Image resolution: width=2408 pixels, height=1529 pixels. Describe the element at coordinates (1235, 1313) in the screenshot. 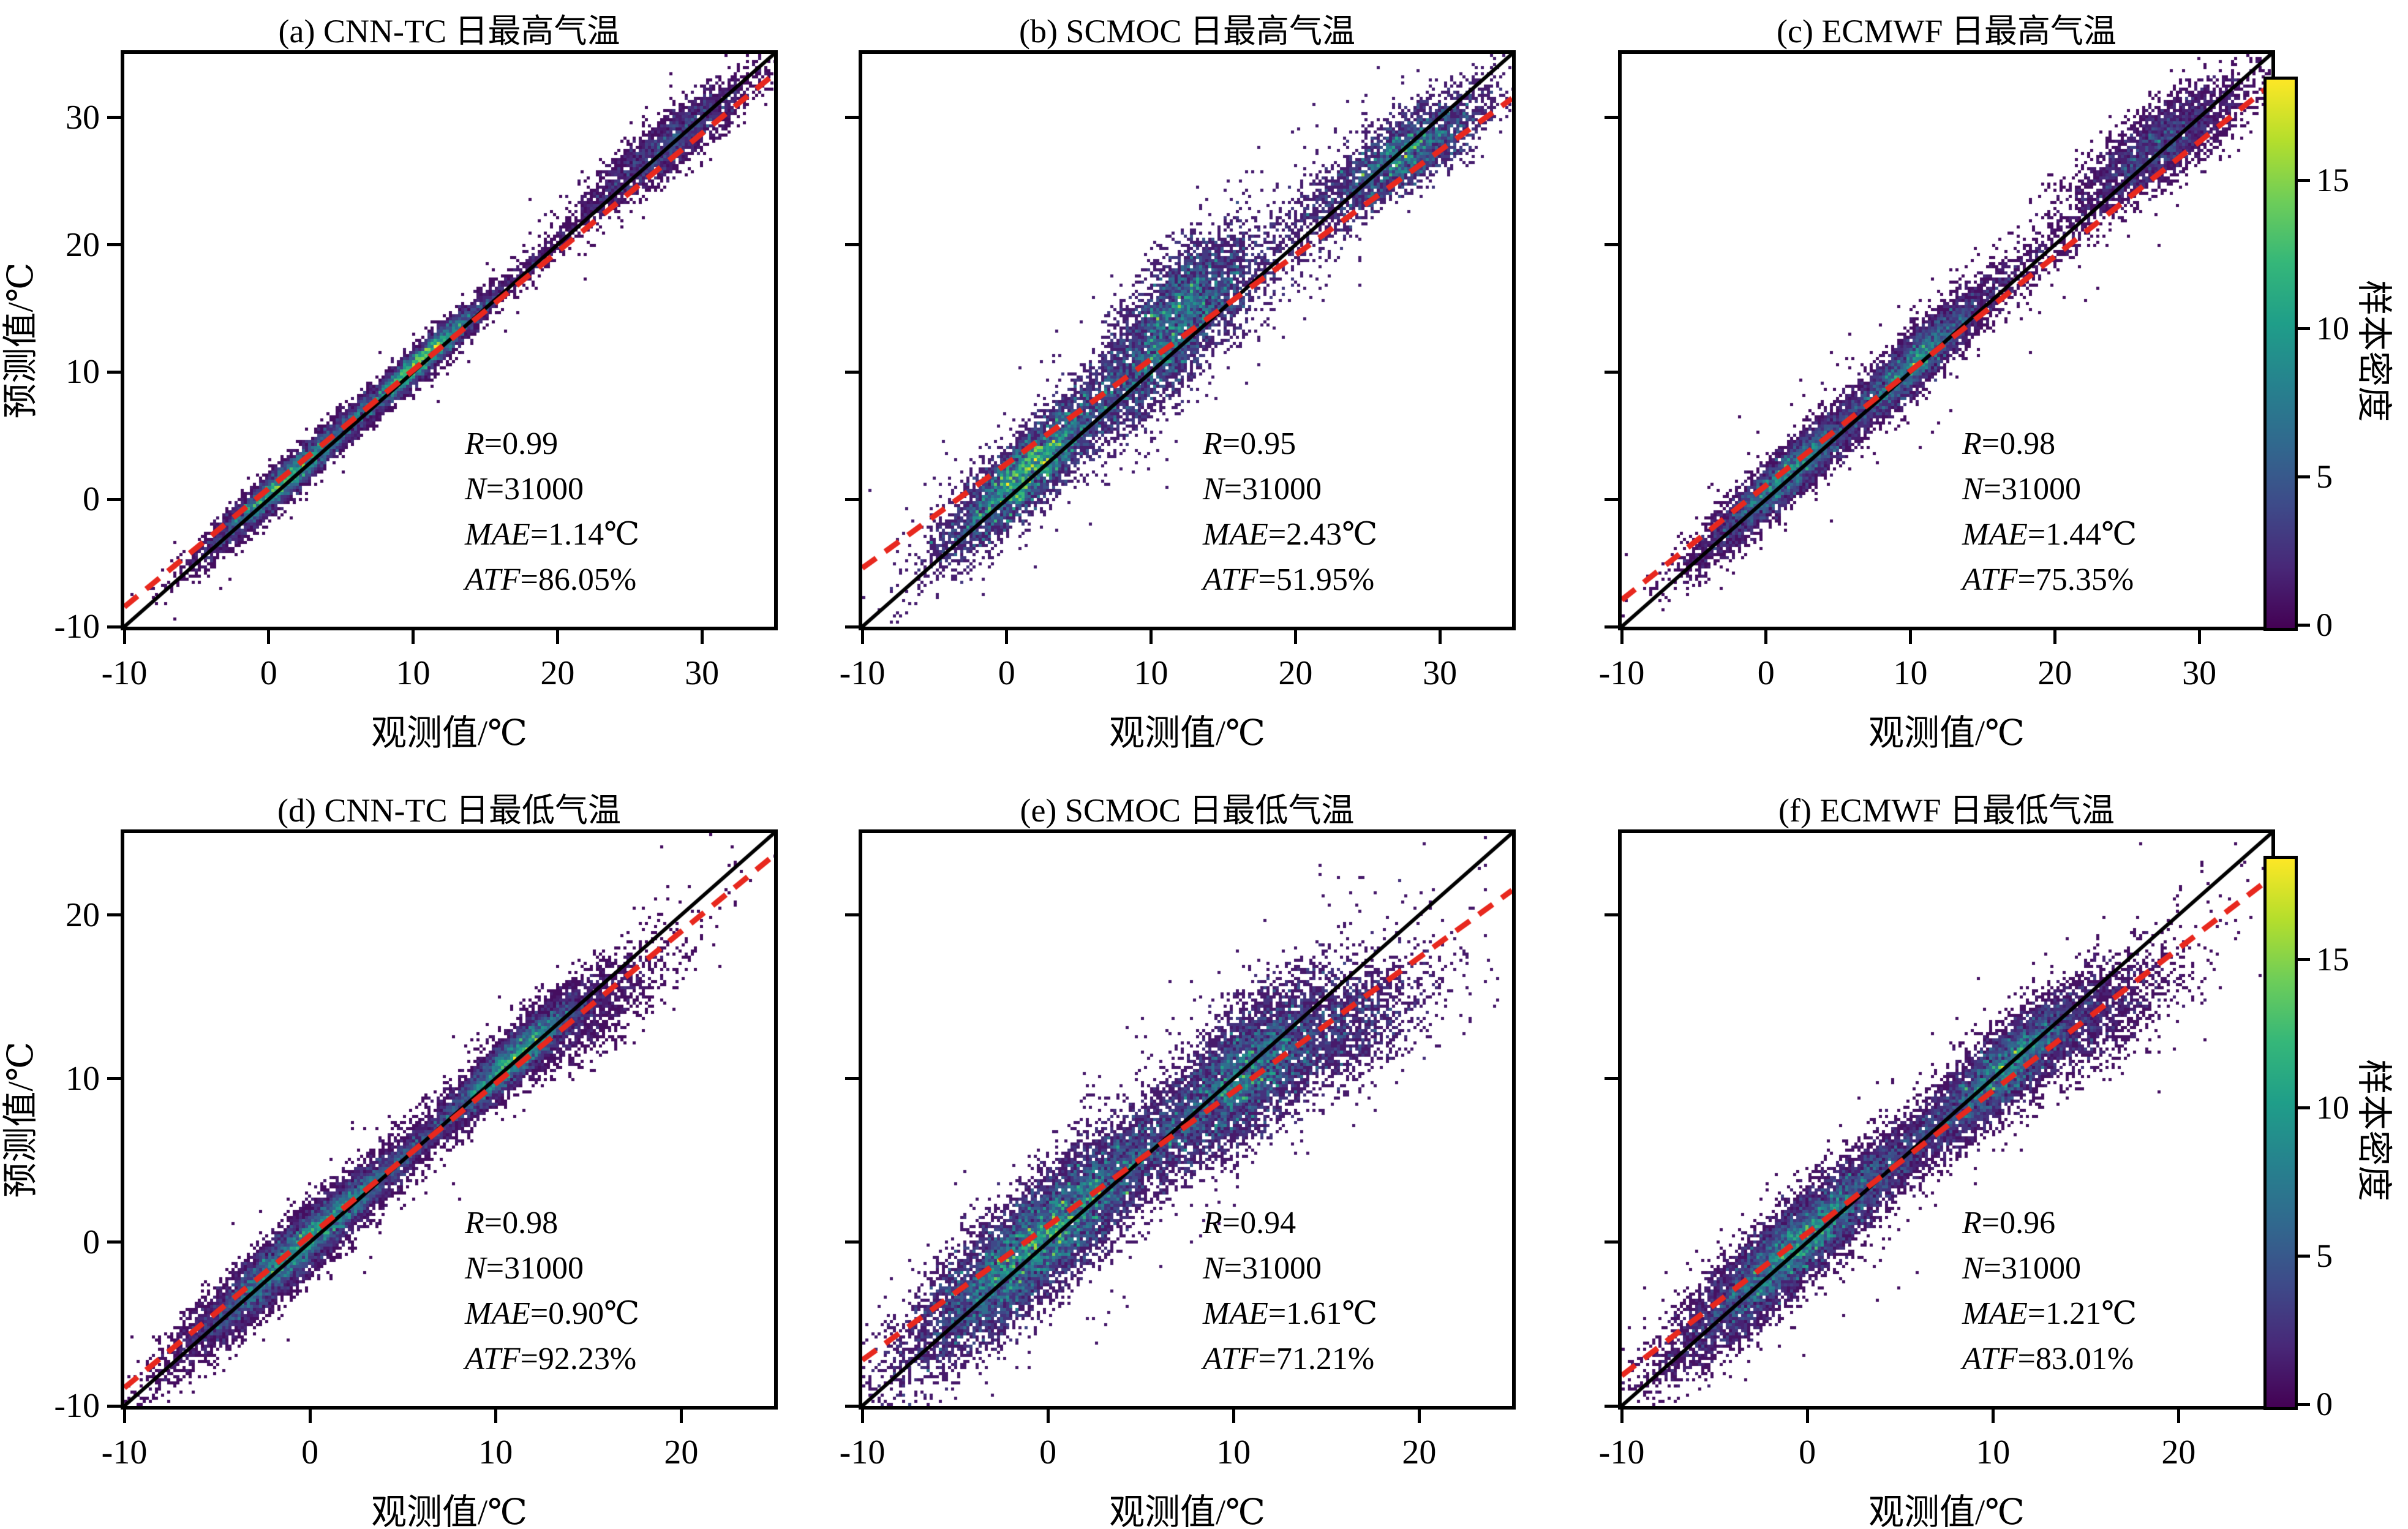

I see `stat-label: MAE` at that location.